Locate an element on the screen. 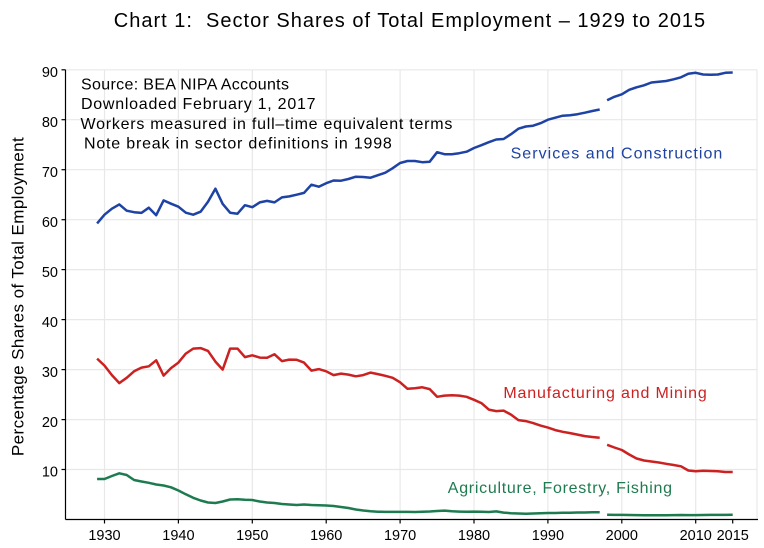  svg-text: Services and Construction is located at coordinates (617, 153).